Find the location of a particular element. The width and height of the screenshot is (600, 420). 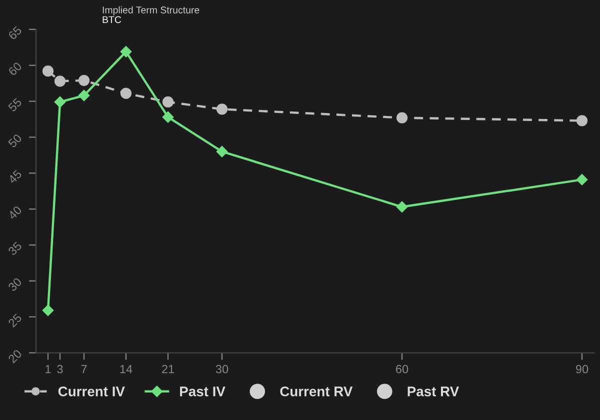

legend-label: Current IV is located at coordinates (91, 391).